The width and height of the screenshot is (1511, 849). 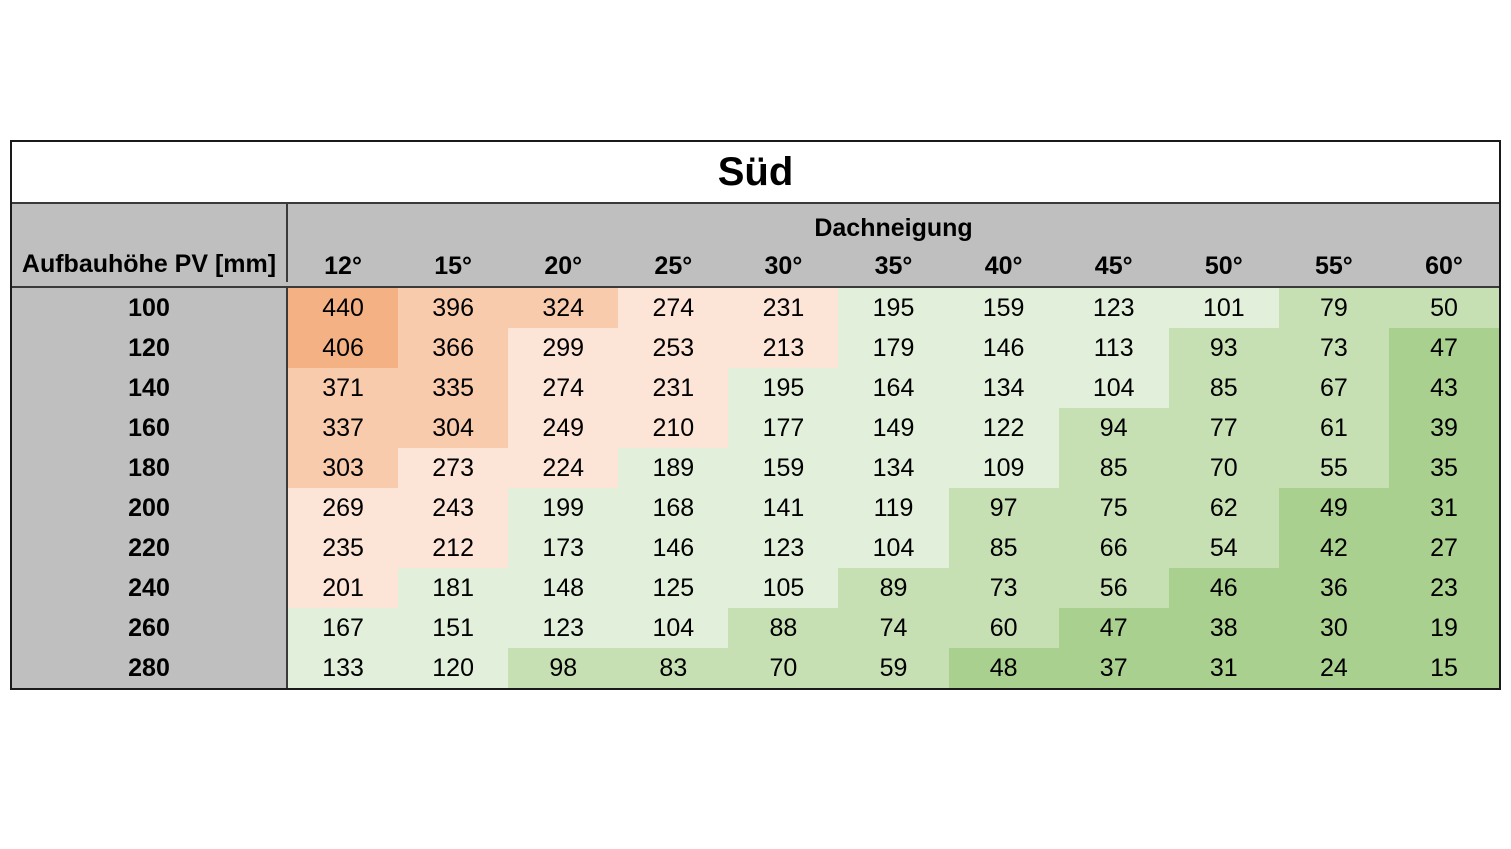 I want to click on table-cell: 46, so click(x=1223, y=588).